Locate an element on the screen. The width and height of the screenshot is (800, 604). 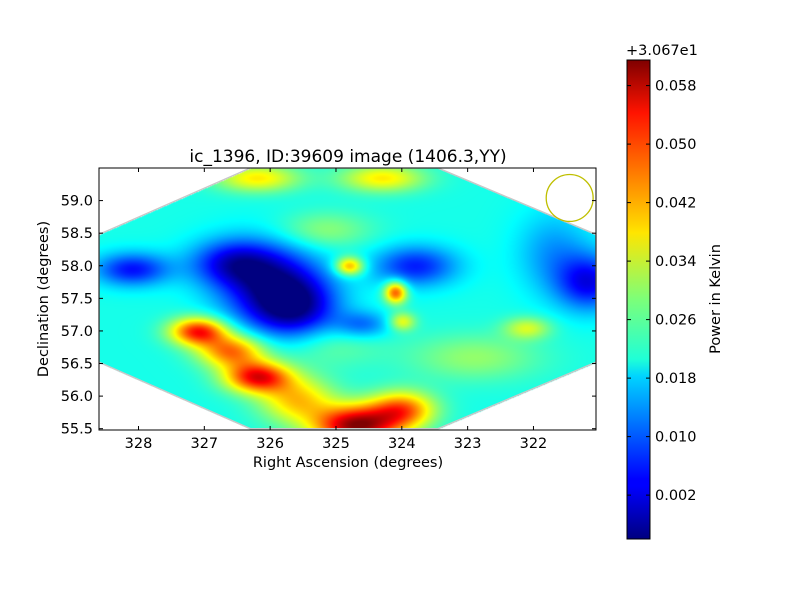
y-tick-label: 57.0 is located at coordinates (77, 332).